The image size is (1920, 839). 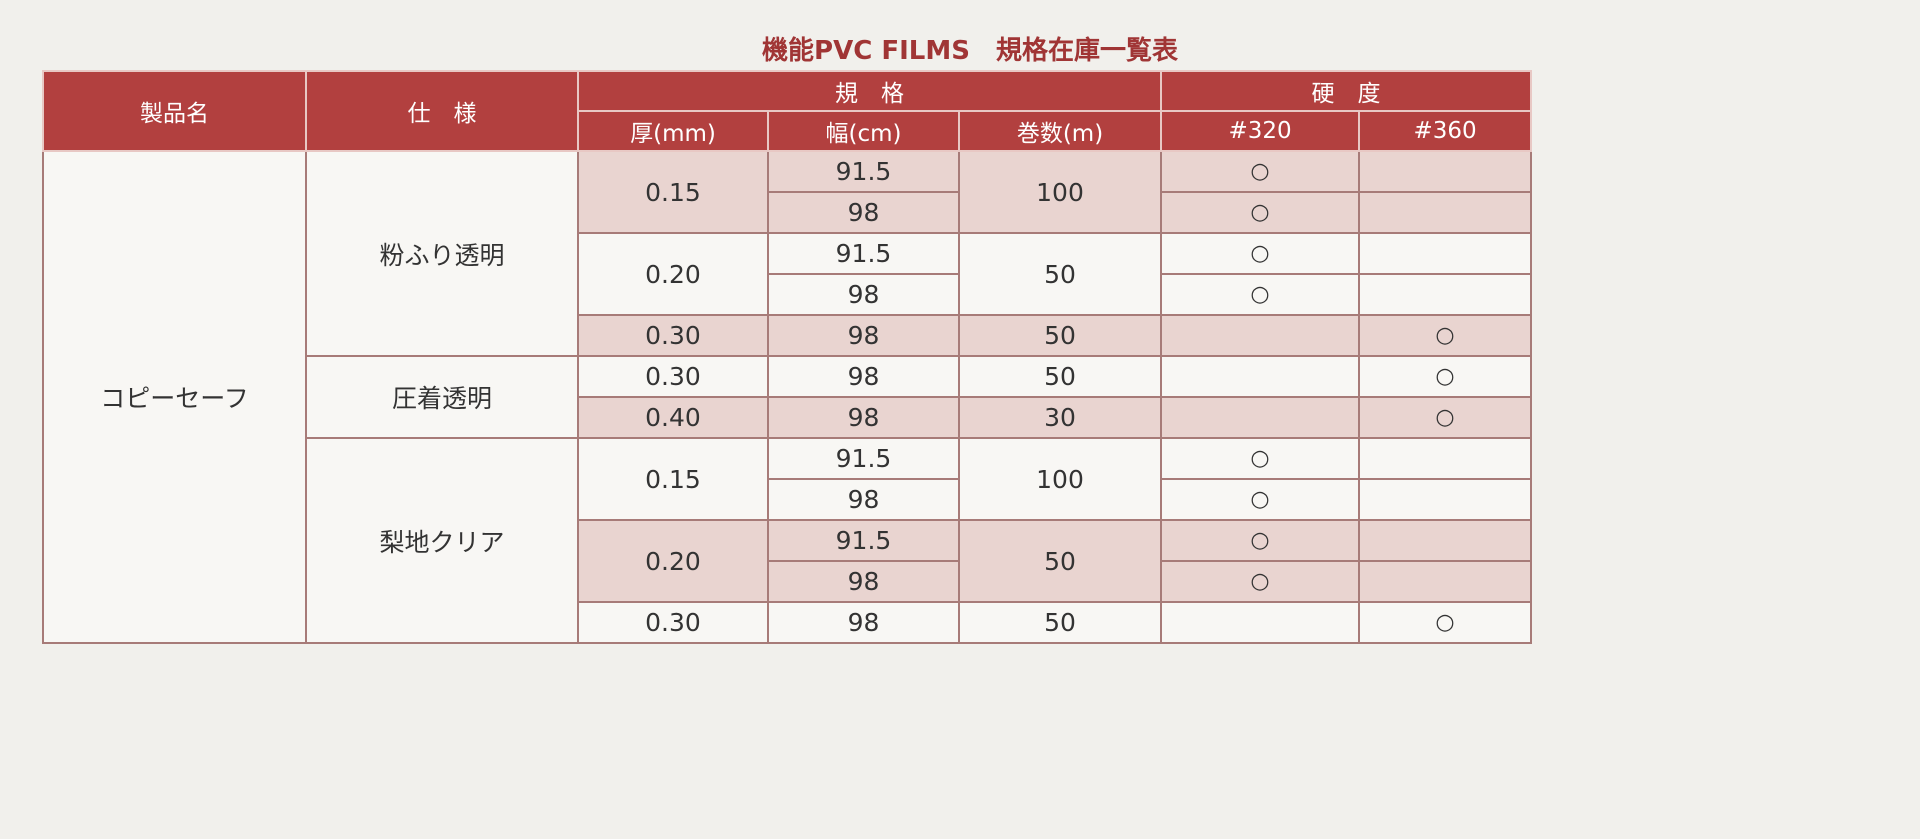 What do you see at coordinates (673, 417) in the screenshot?
I see `thickness: 0.40` at bounding box center [673, 417].